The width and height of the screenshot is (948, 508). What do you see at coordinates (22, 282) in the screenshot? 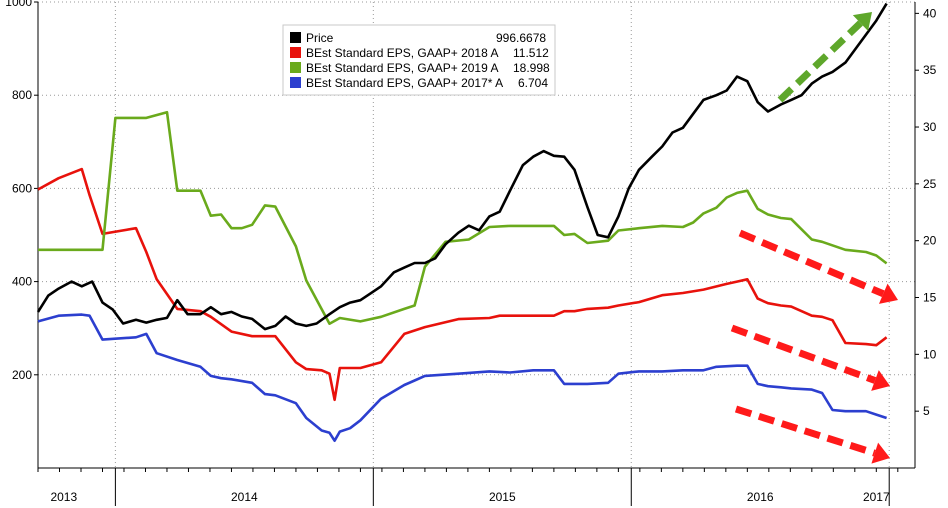
I see `left-tick-label: 400` at bounding box center [22, 282].